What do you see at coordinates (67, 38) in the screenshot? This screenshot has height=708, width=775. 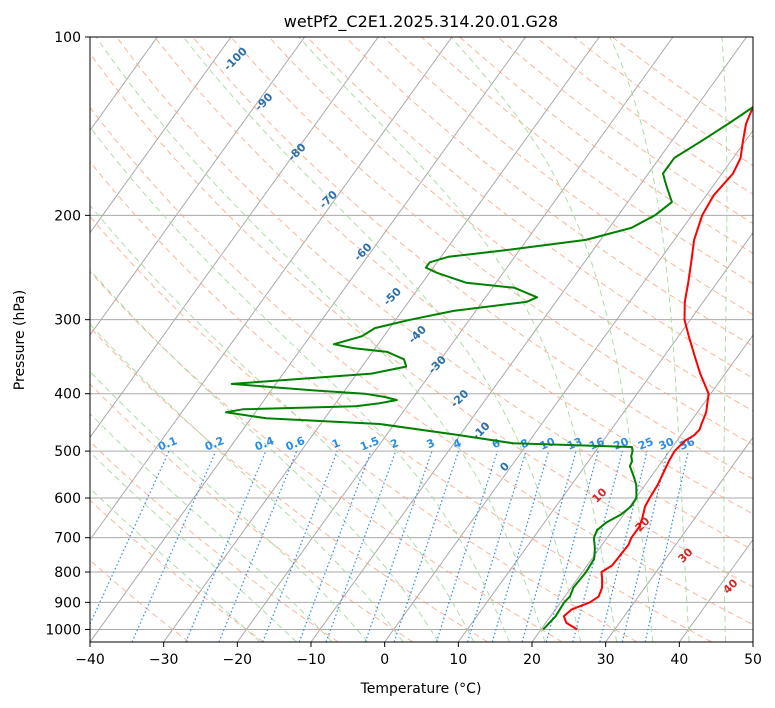 I see `y-tick-label: 100` at bounding box center [67, 38].